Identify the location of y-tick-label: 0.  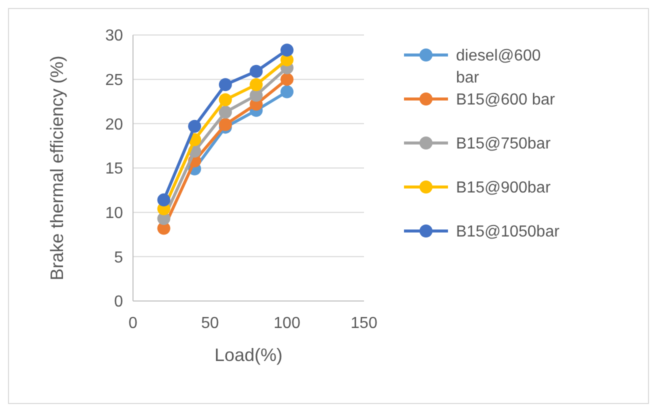
(119, 302).